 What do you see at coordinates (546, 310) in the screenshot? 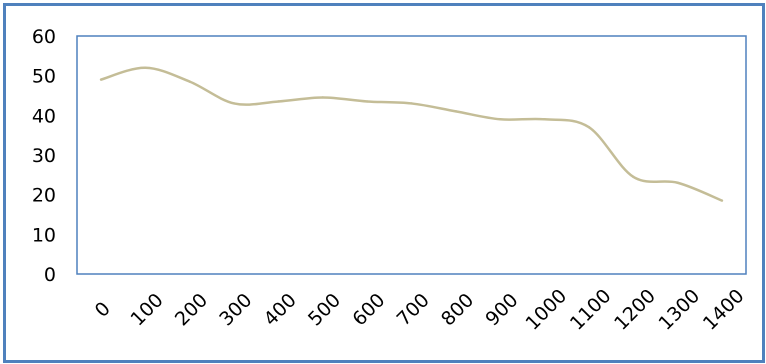
I see `x-tick-label: 1000` at bounding box center [546, 310].